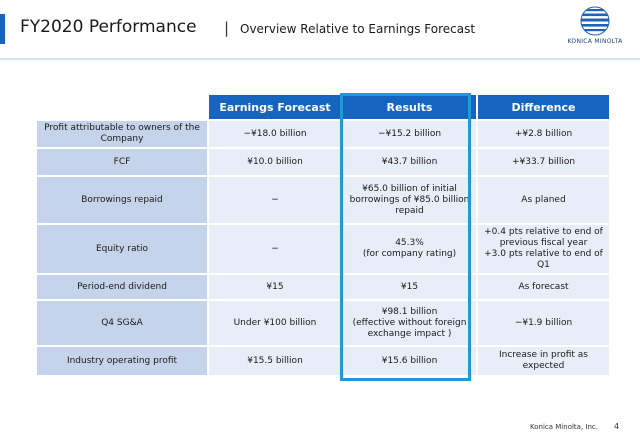  What do you see at coordinates (595, 21) in the screenshot?
I see `globe-logo-icon` at bounding box center [595, 21].